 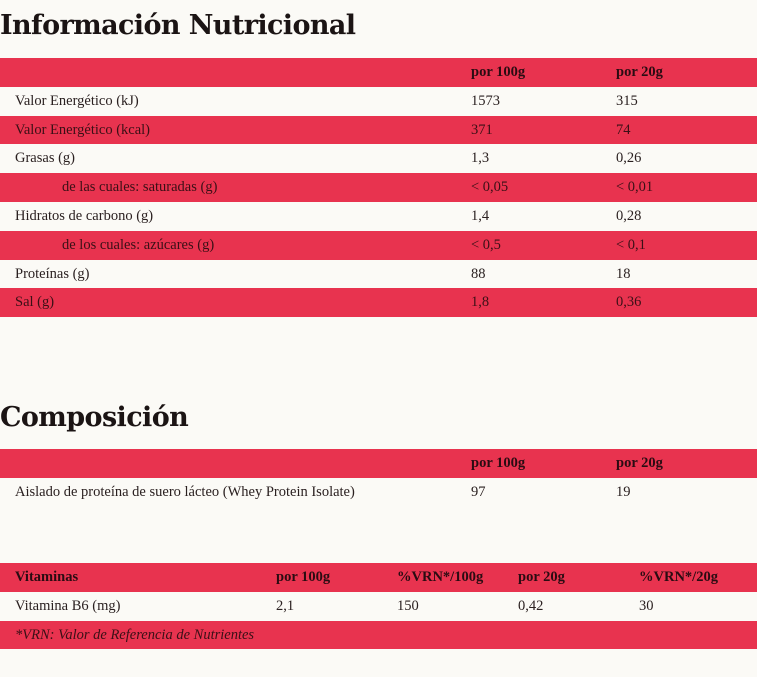 What do you see at coordinates (623, 273) in the screenshot?
I see `row-value-20g: 18` at bounding box center [623, 273].